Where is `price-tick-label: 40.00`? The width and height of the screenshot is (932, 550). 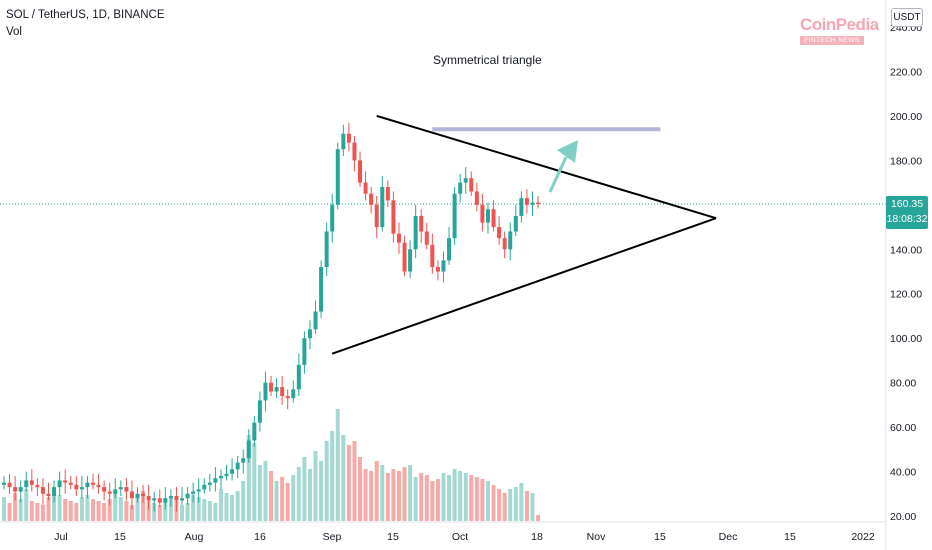
price-tick-label: 40.00 is located at coordinates (903, 473).